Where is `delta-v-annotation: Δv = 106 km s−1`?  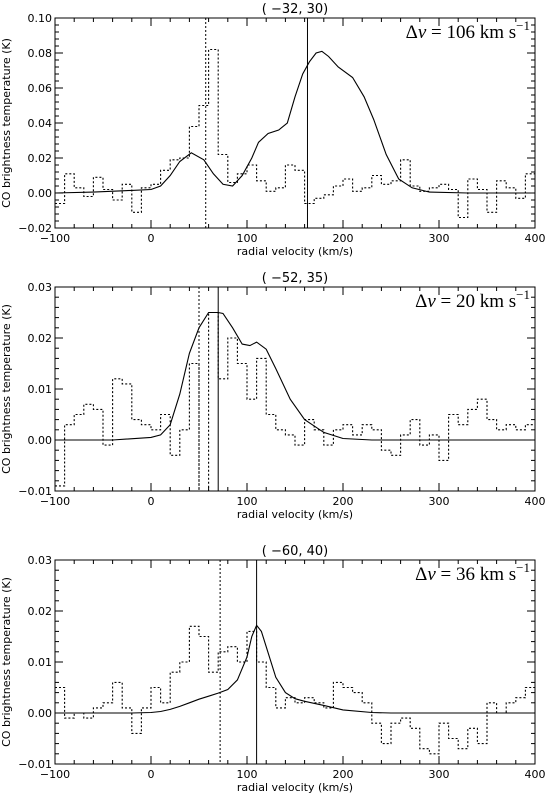 delta-v-annotation: Δv = 106 km s−1 is located at coordinates (468, 30).